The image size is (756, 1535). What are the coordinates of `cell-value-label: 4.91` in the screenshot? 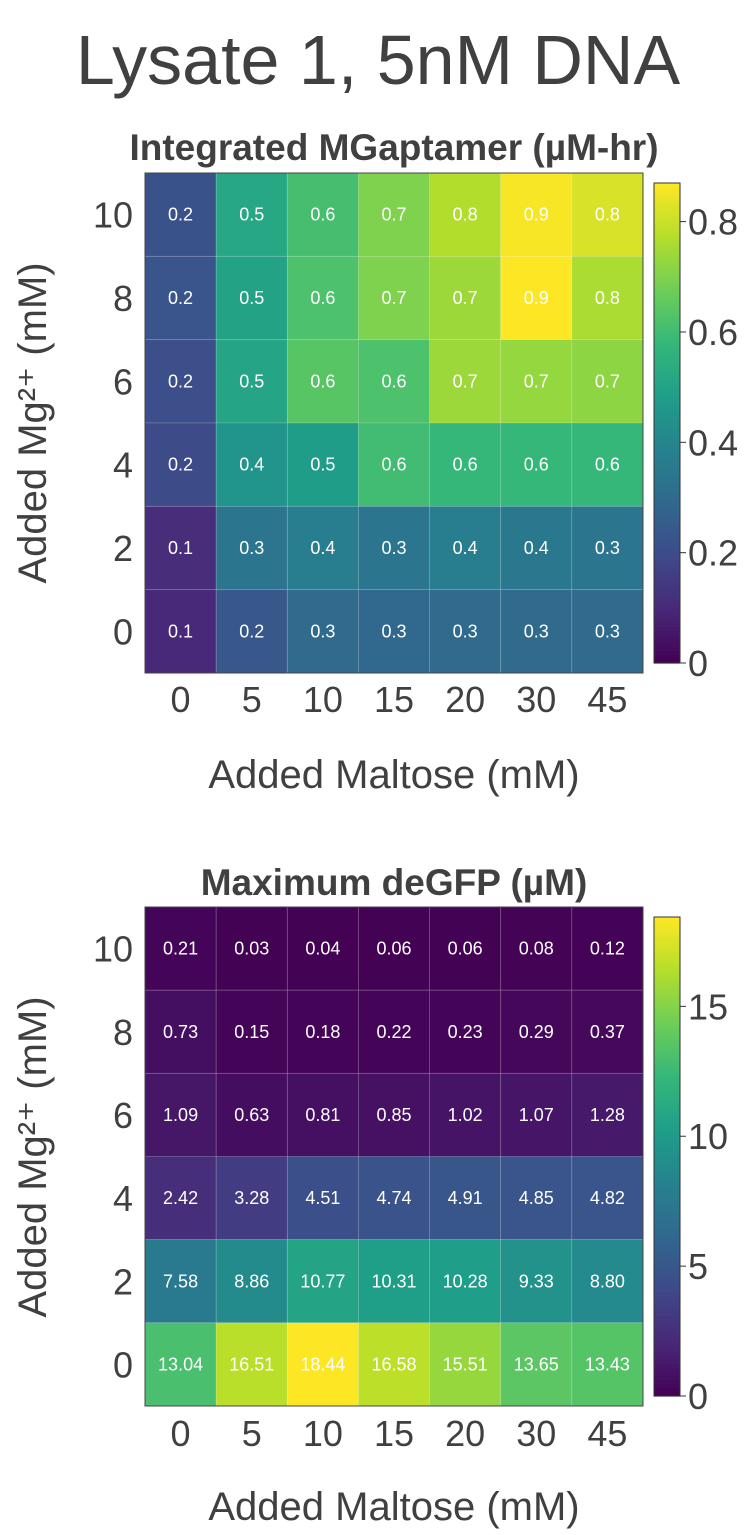 It's located at (465, 1198).